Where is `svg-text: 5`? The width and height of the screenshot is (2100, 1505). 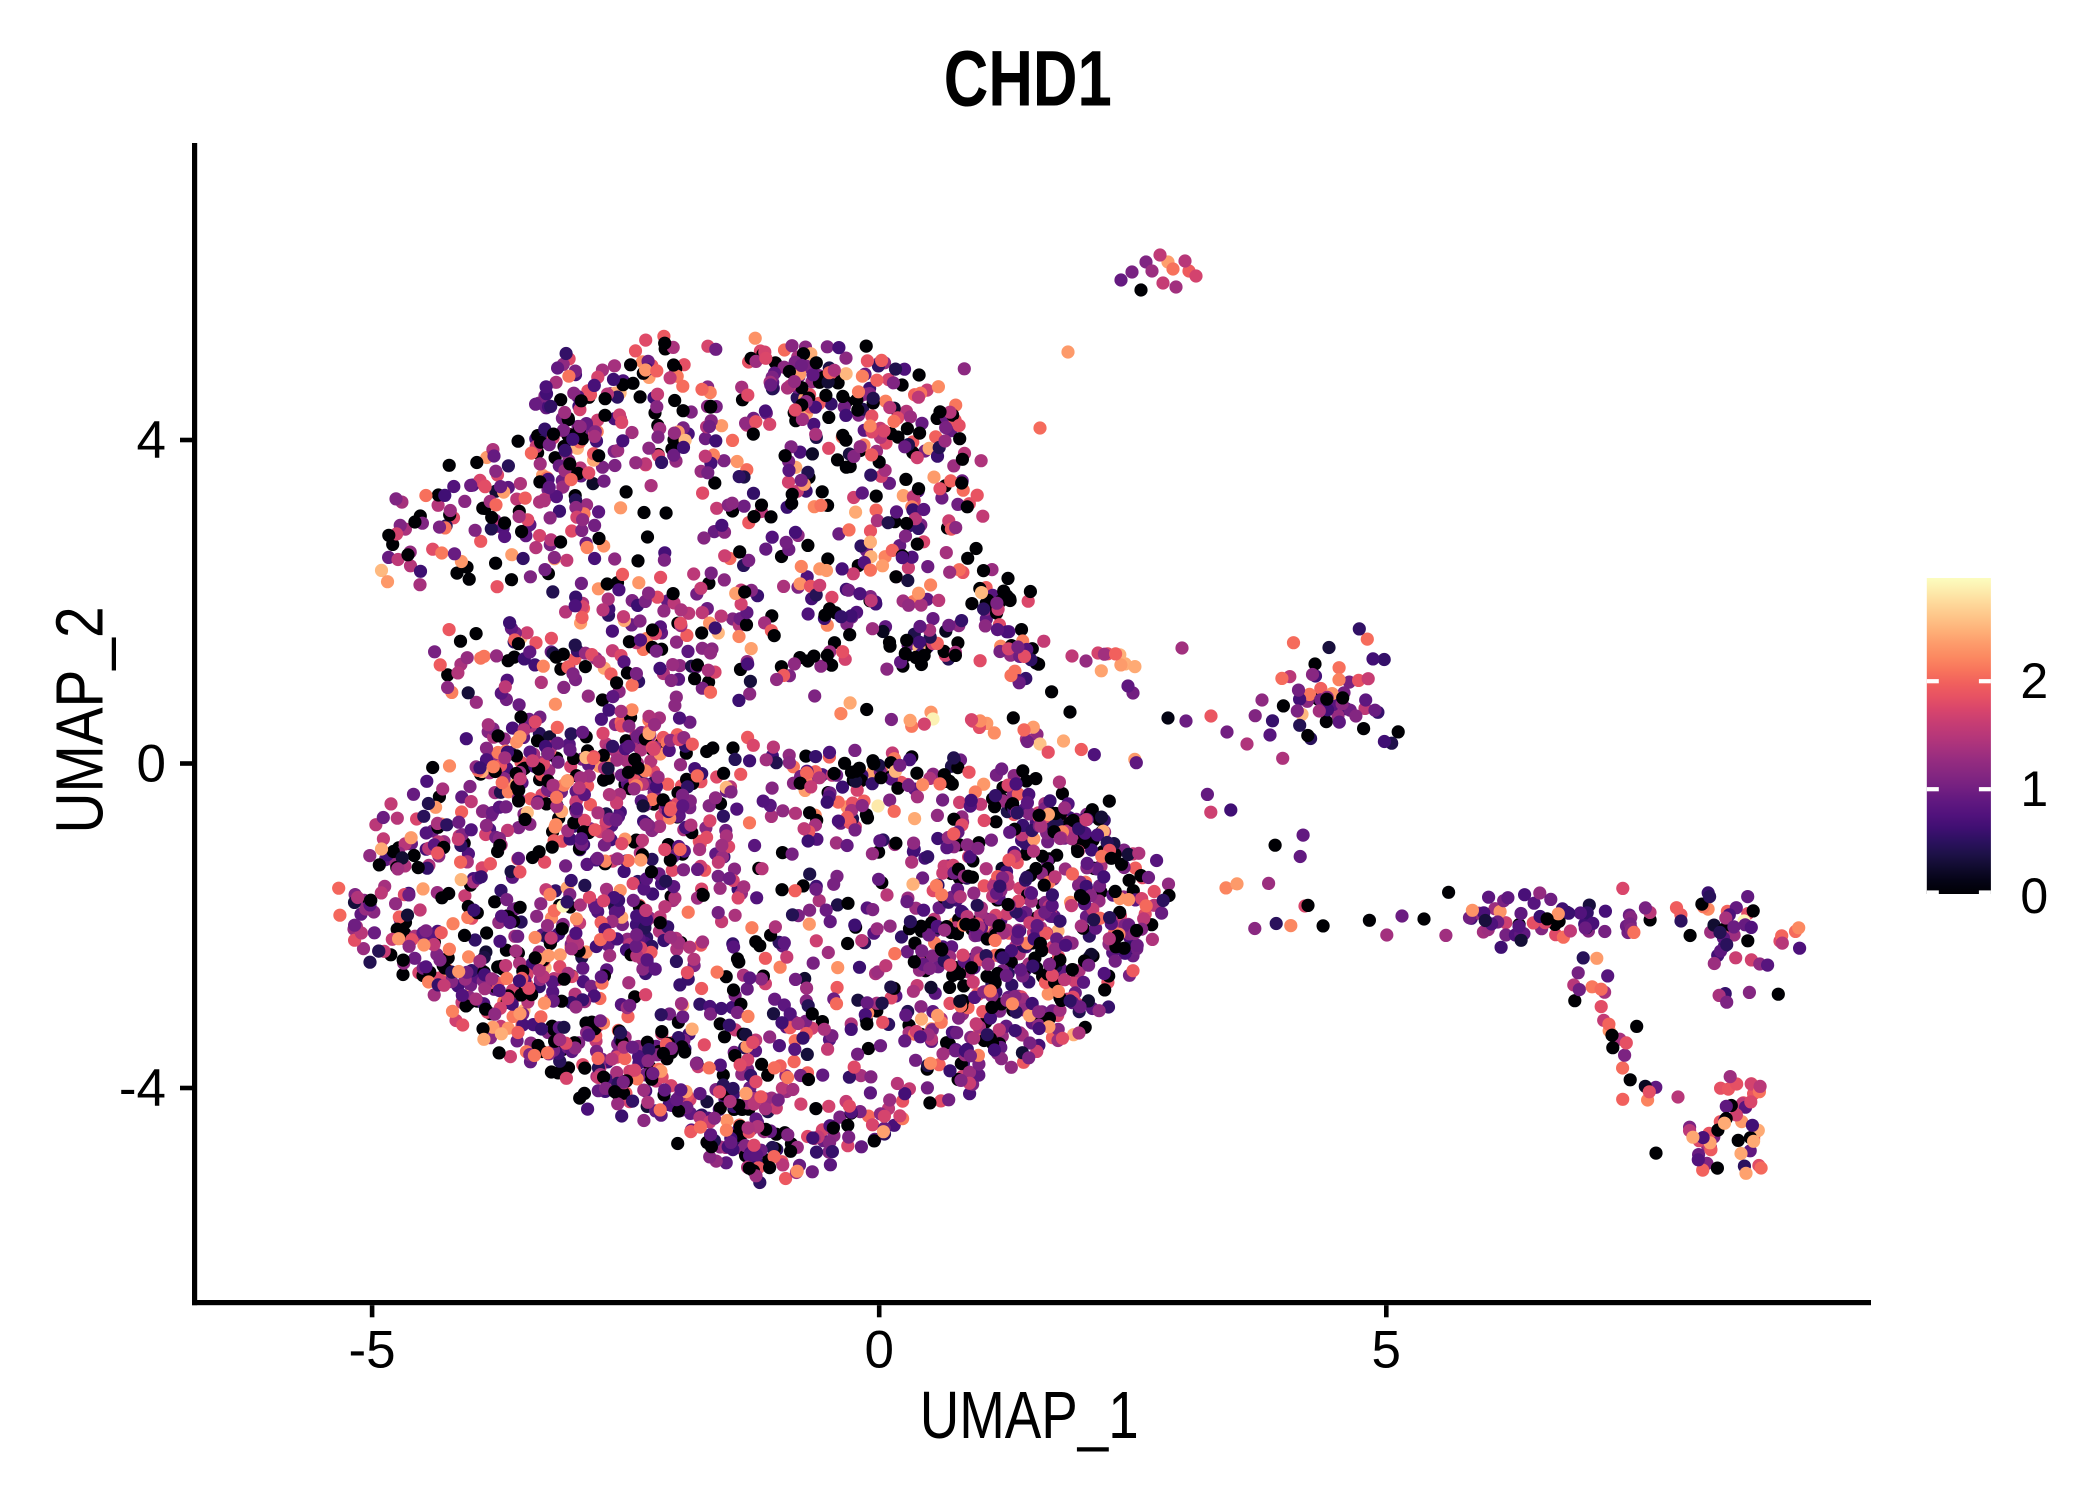
svg-text: 5 is located at coordinates (1386, 1349).